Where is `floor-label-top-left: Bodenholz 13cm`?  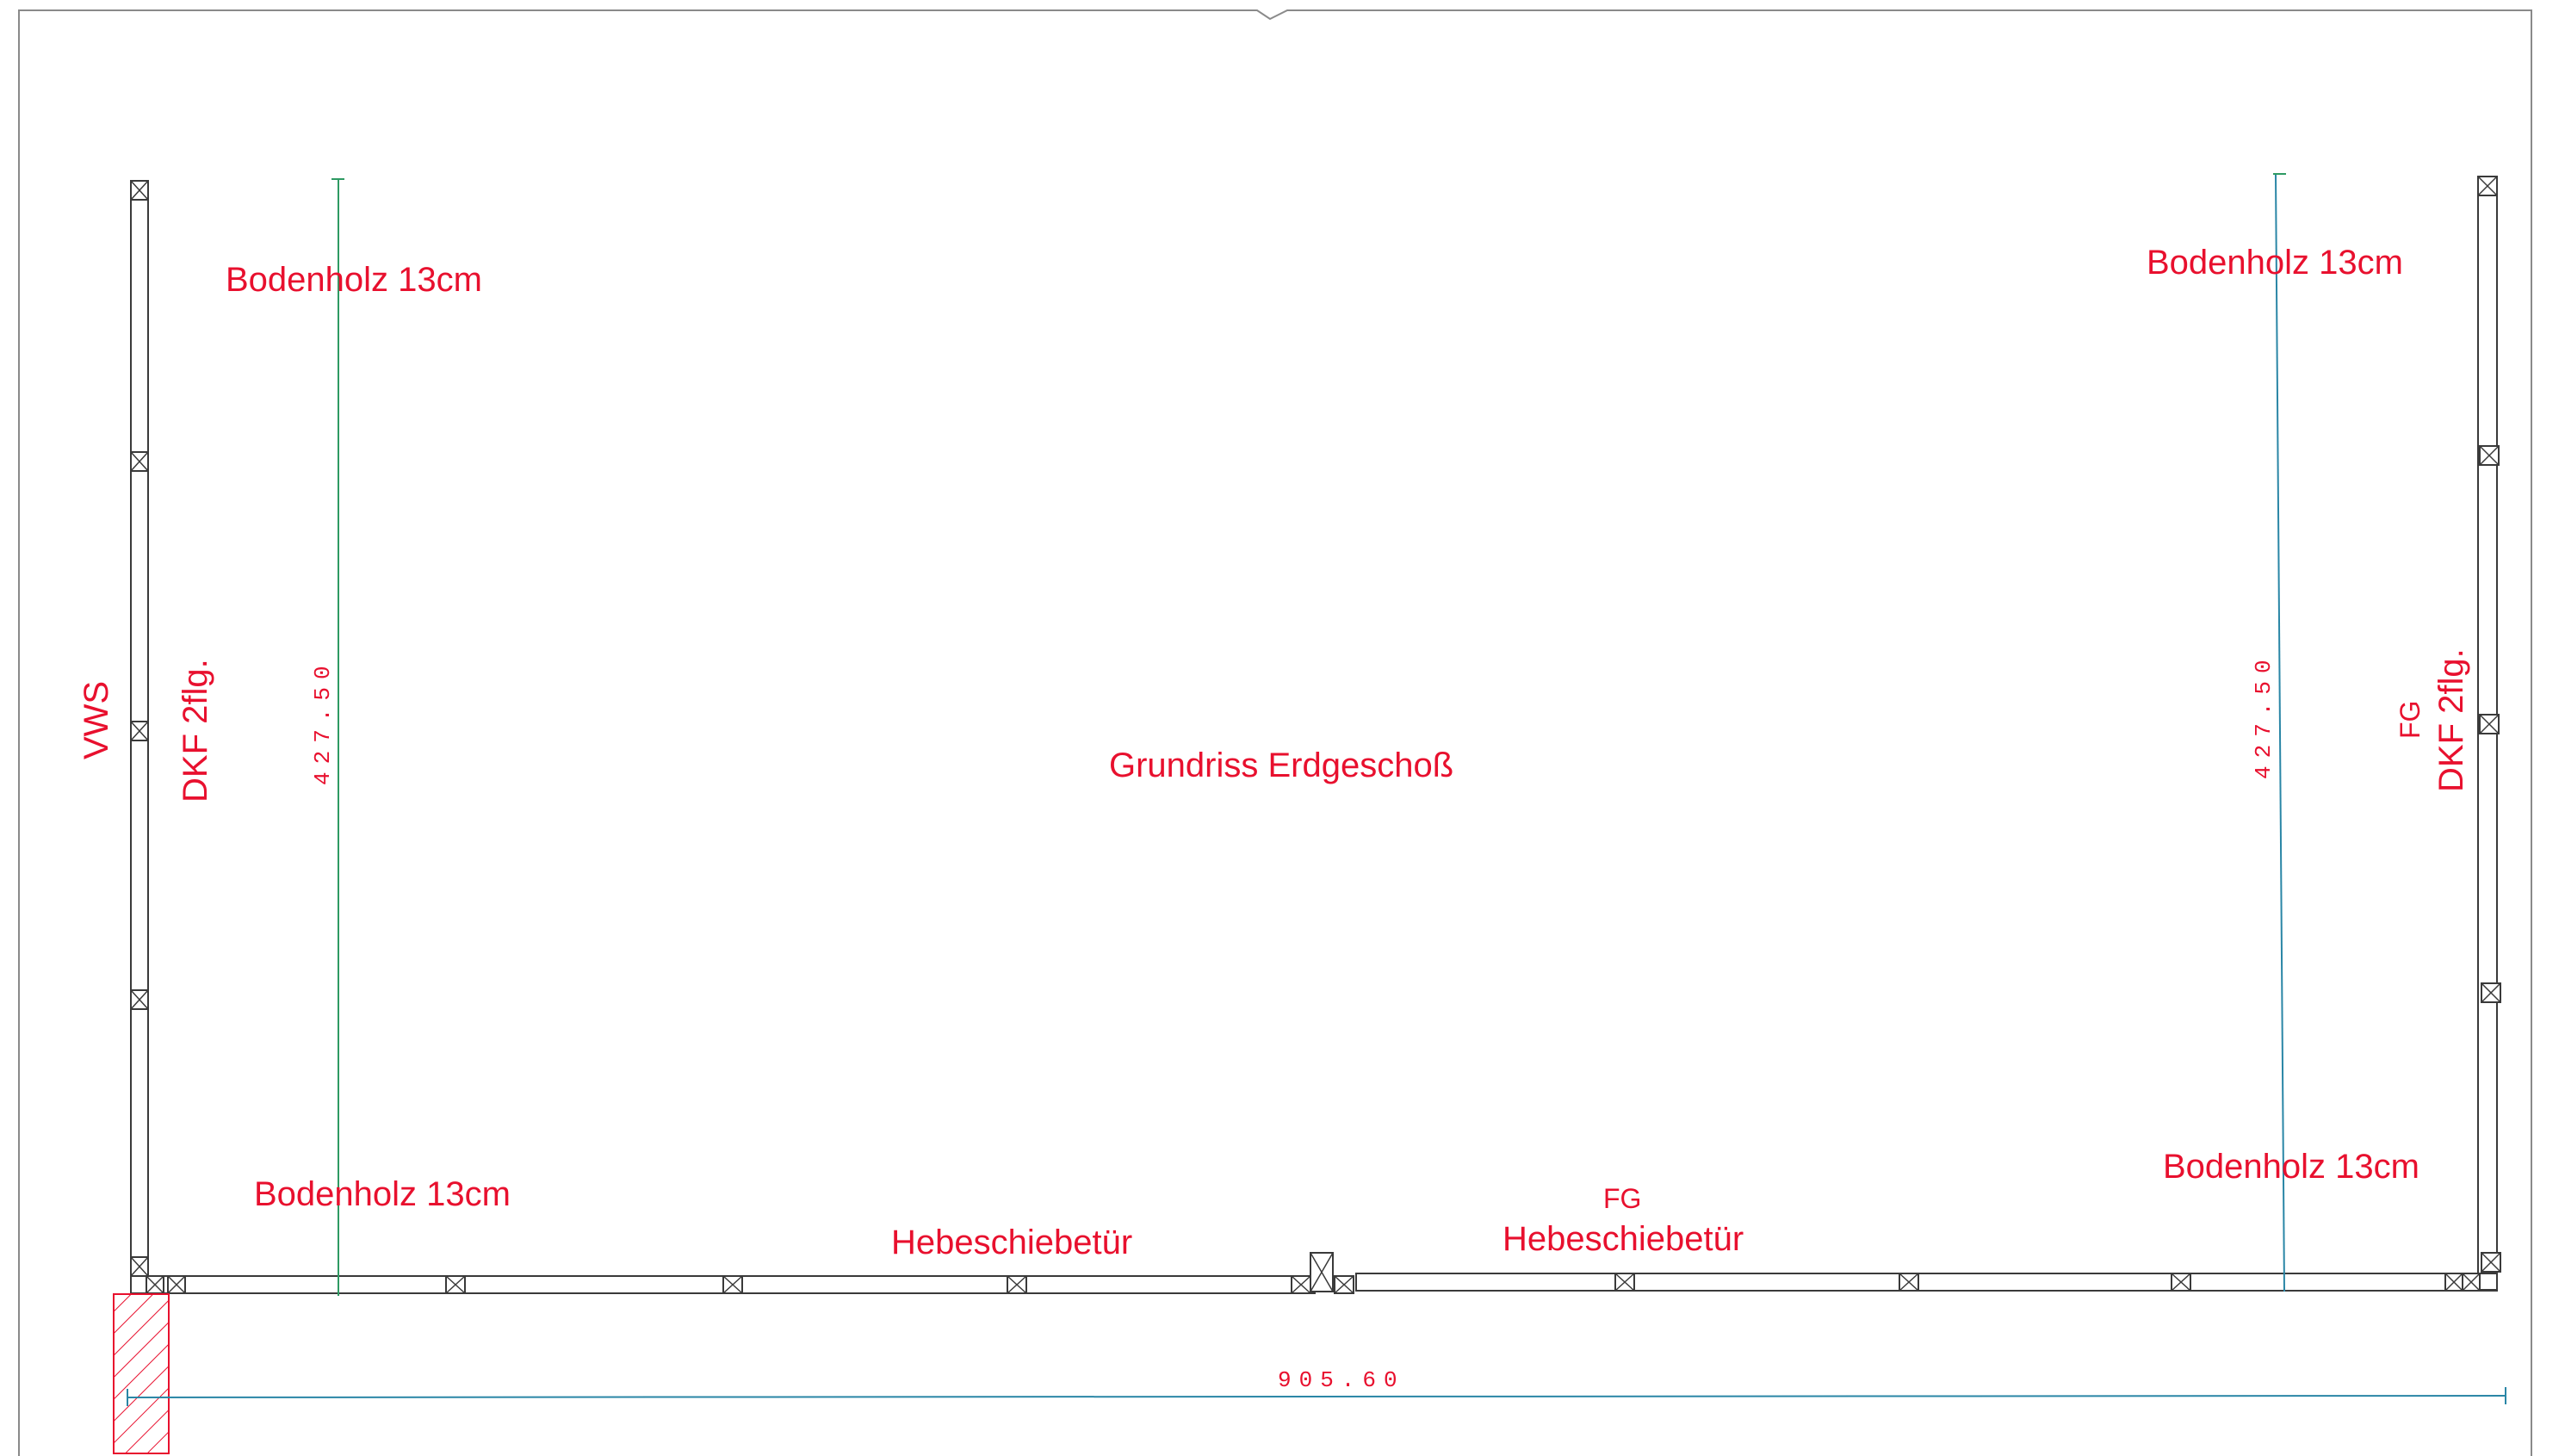 floor-label-top-left: Bodenholz 13cm is located at coordinates (354, 280).